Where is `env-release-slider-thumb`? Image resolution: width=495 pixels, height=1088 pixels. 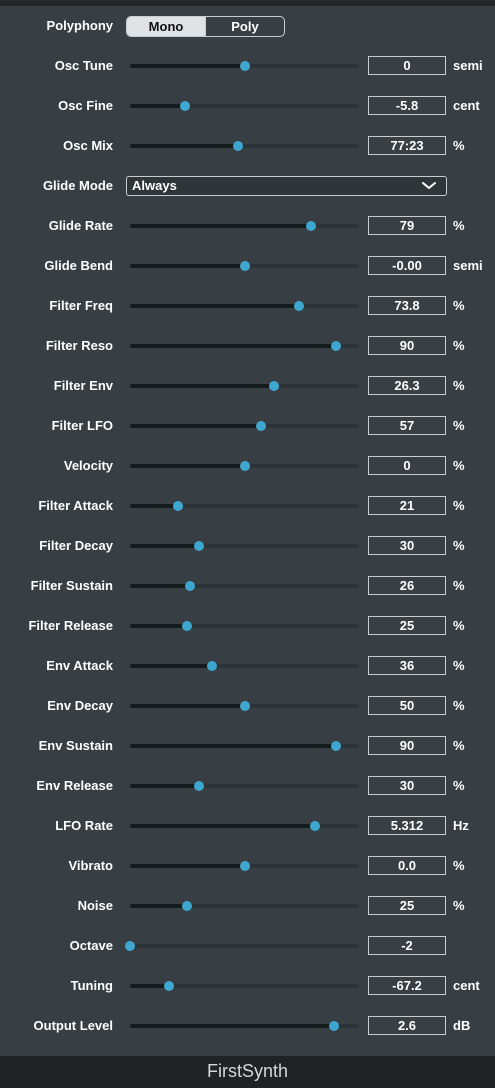 env-release-slider-thumb is located at coordinates (198, 786).